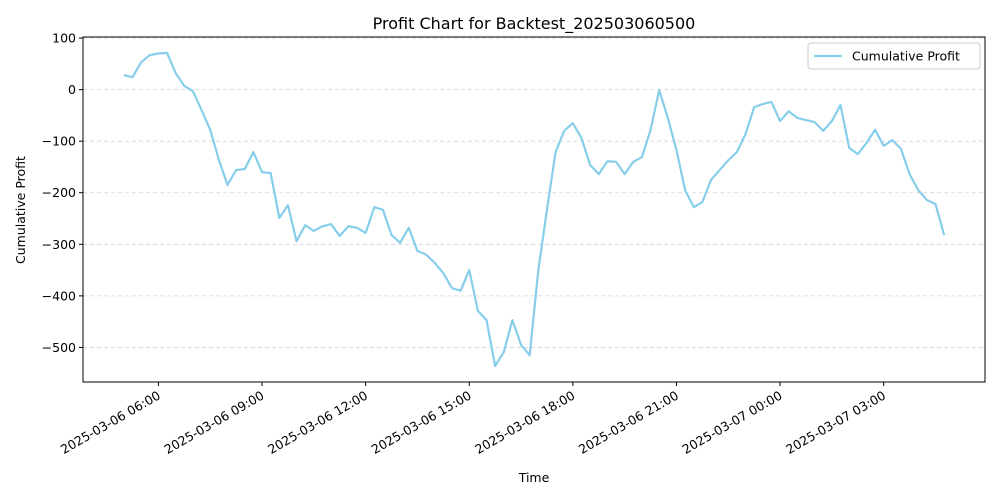  What do you see at coordinates (20, 210) in the screenshot?
I see `y-axis-label: Cumulative Profit` at bounding box center [20, 210].